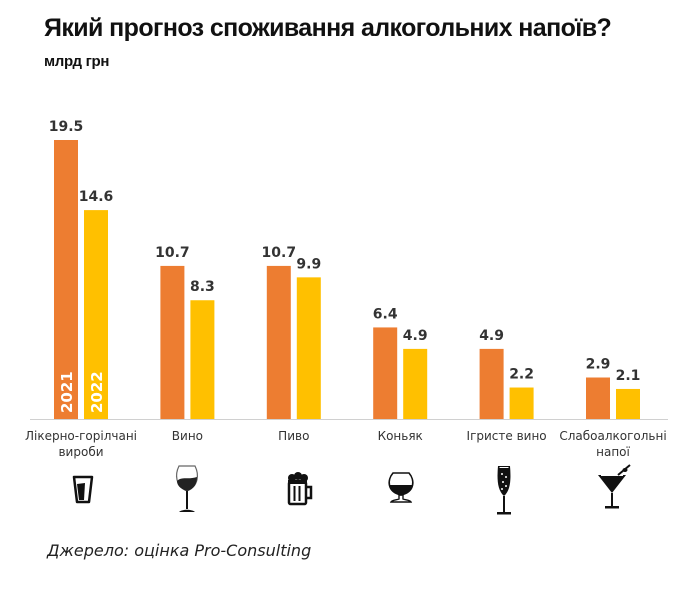 The height and width of the screenshot is (592, 690). What do you see at coordinates (187, 436) in the screenshot?
I see `category-label-1-line-0: Вино` at bounding box center [187, 436].